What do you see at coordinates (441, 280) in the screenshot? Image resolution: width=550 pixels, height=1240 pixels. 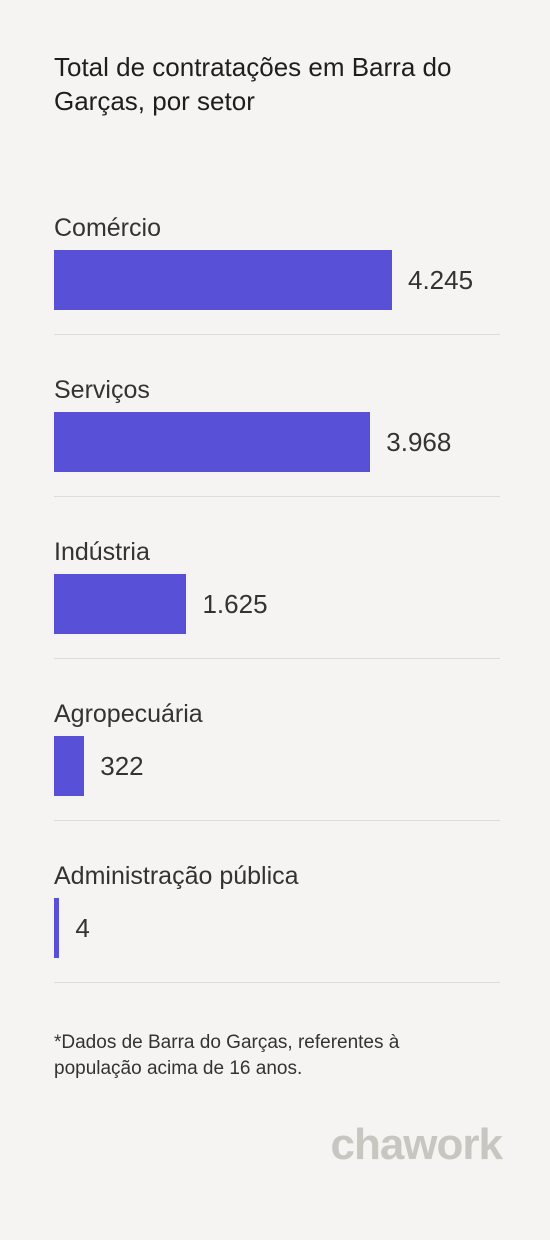 I see `value-label: 4.245` at bounding box center [441, 280].